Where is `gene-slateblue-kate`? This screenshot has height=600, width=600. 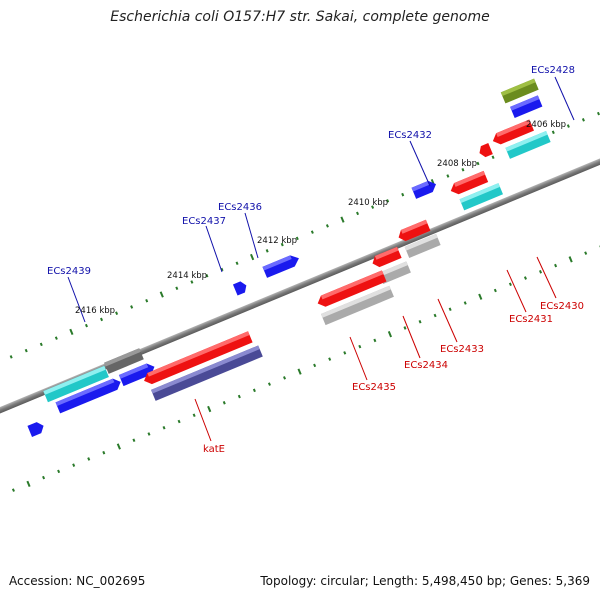
gene-slateblue-kate is located at coordinates (207, 373).